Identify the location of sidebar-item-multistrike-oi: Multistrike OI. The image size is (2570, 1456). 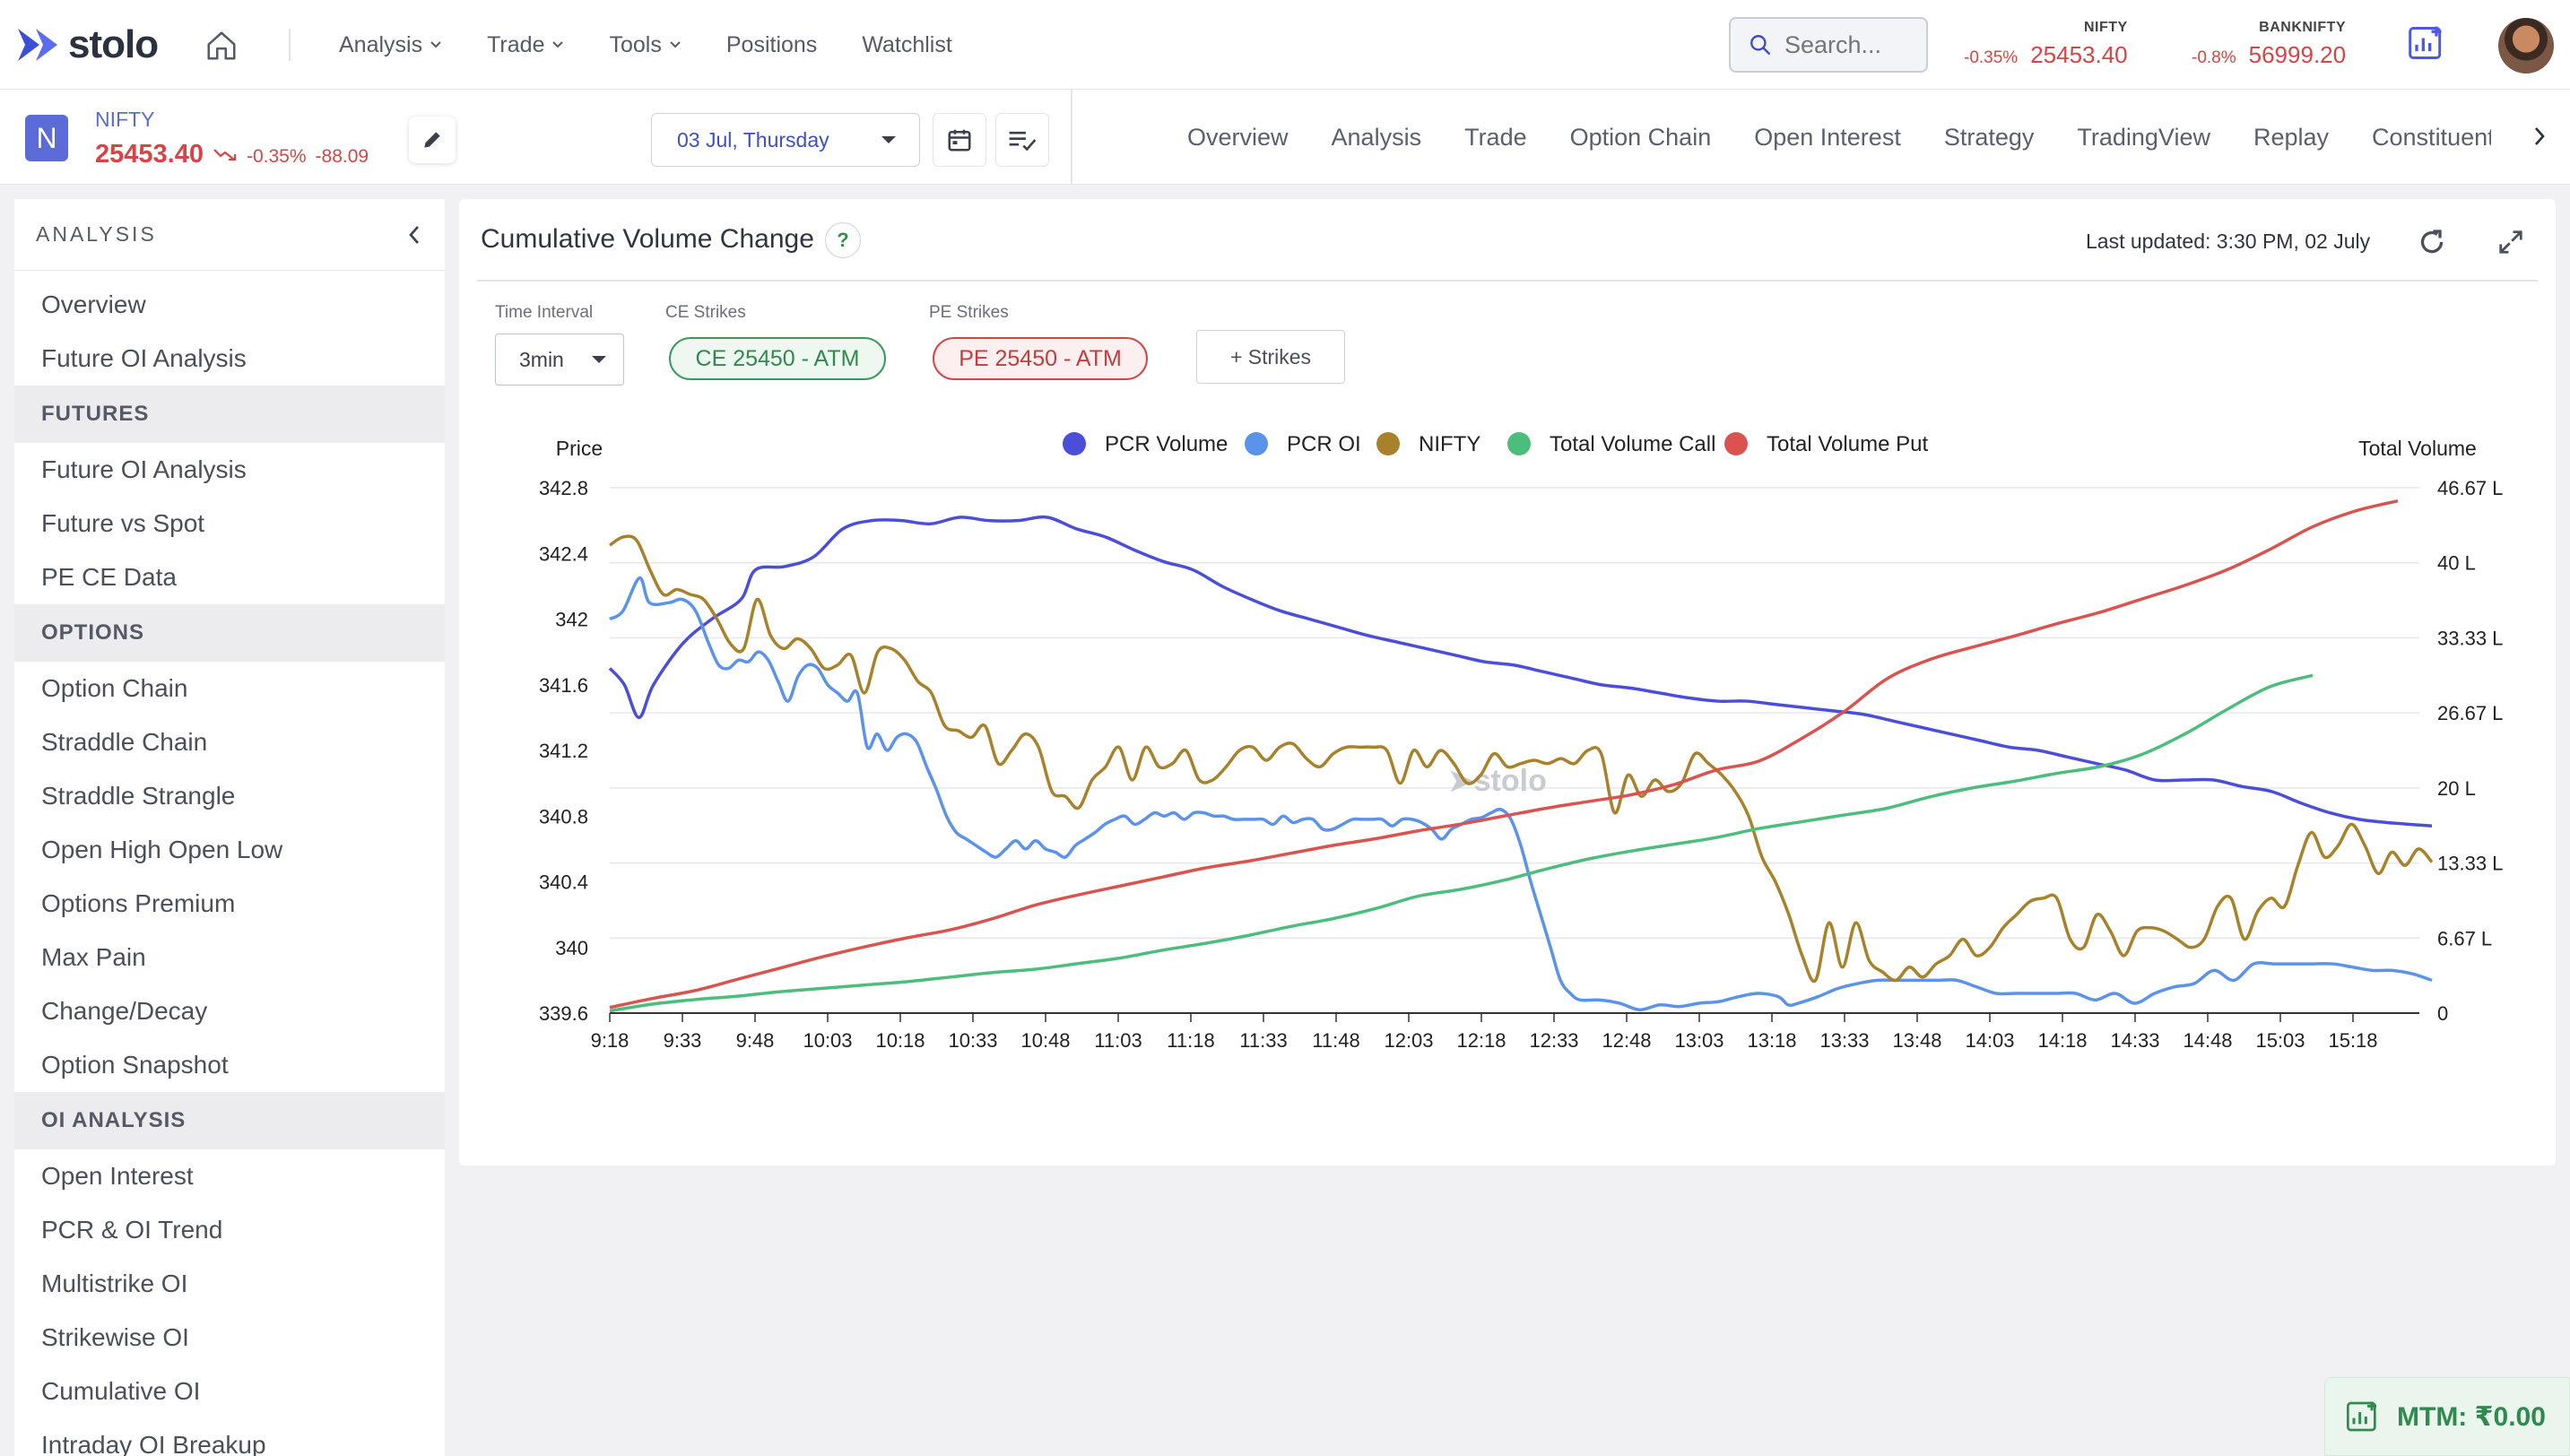
(114, 1283).